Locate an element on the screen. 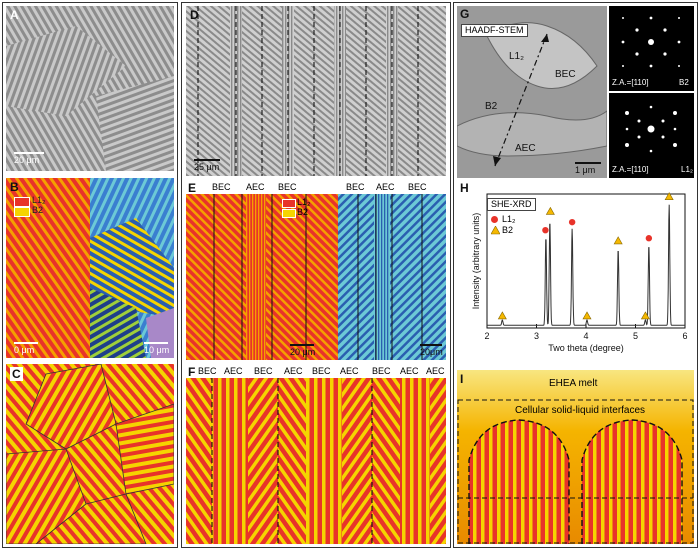  panel-e-scale-left-text: 20 μm is located at coordinates (303, 352).